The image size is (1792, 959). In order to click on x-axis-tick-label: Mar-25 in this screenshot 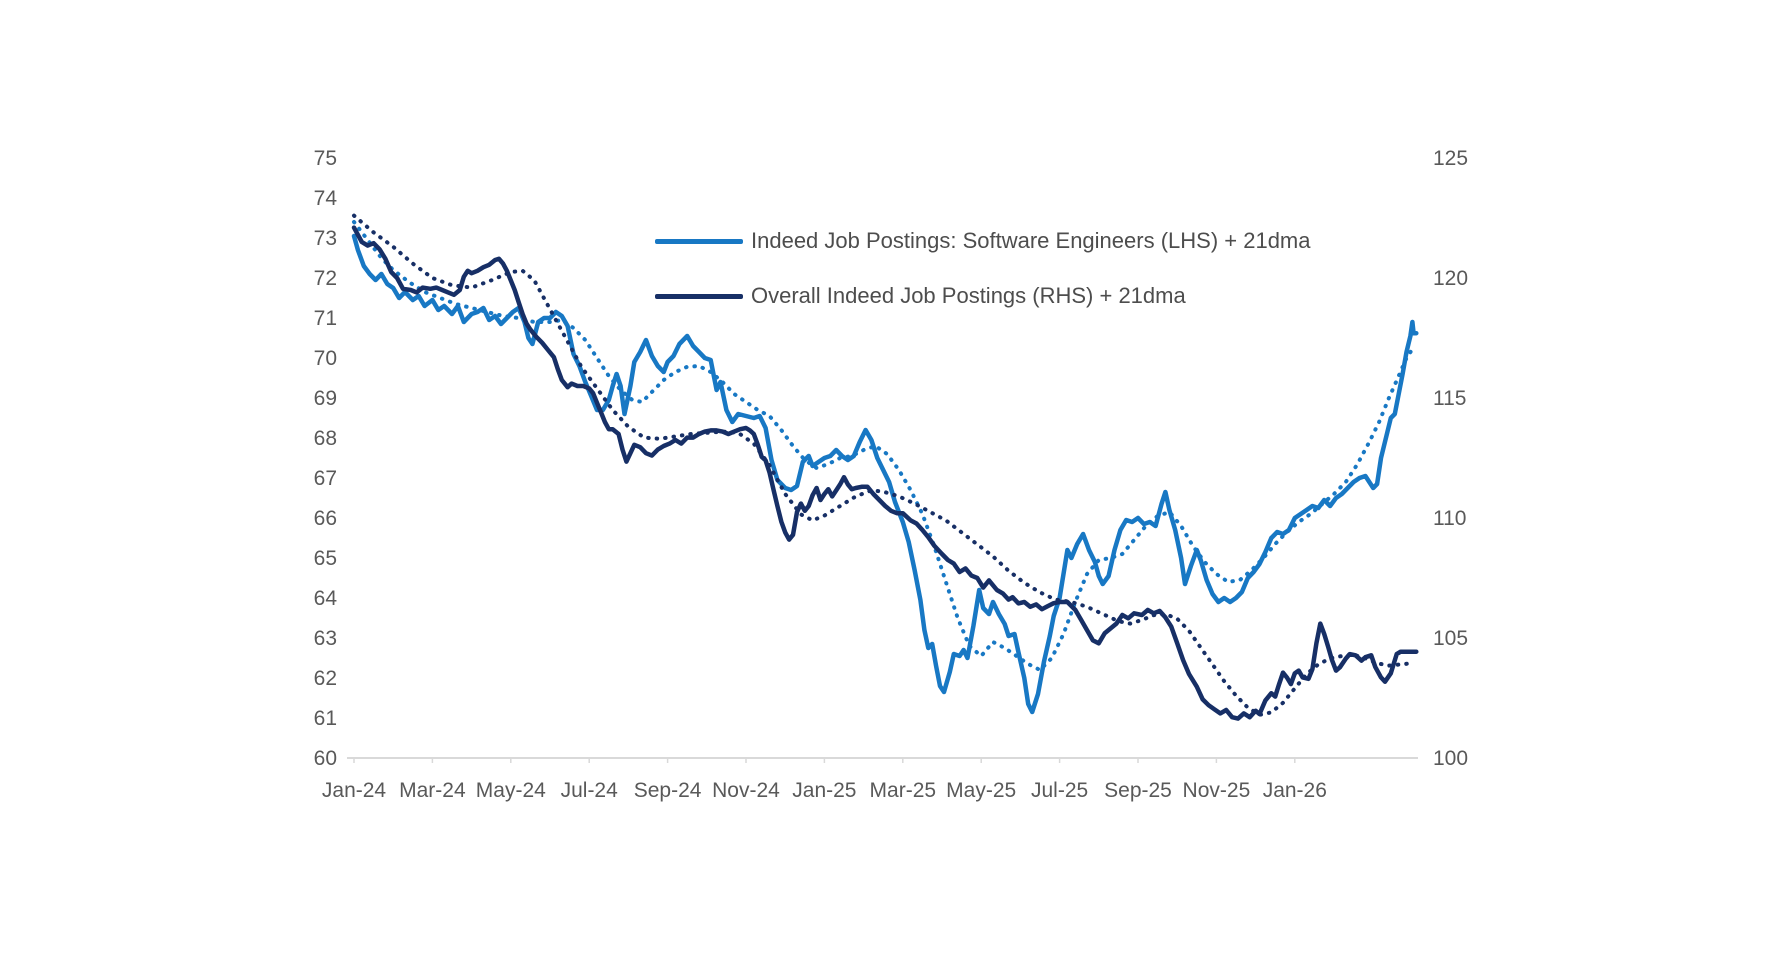, I will do `click(903, 790)`.